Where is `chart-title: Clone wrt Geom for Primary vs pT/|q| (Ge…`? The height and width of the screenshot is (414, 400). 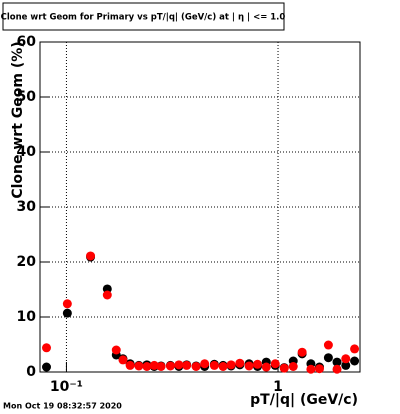
chart-title: Clone wrt Geom for Primary vs pT/|q| (Ge… is located at coordinates (143, 18).